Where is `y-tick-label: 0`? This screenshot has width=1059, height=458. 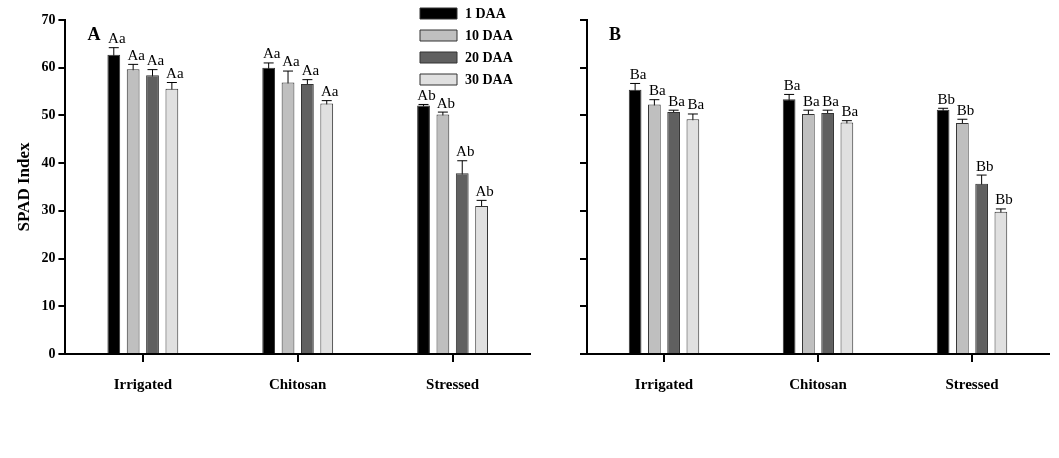
y-tick-label: 0 is located at coordinates (52, 353).